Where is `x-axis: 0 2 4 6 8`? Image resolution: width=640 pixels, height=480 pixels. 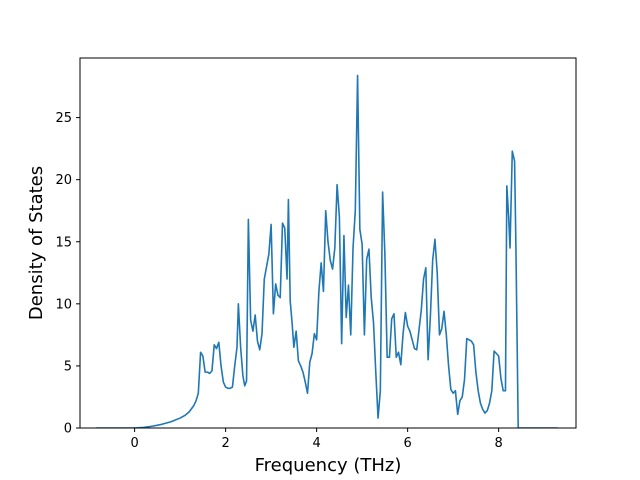 x-axis: 0 2 4 6 8 is located at coordinates (316, 439).